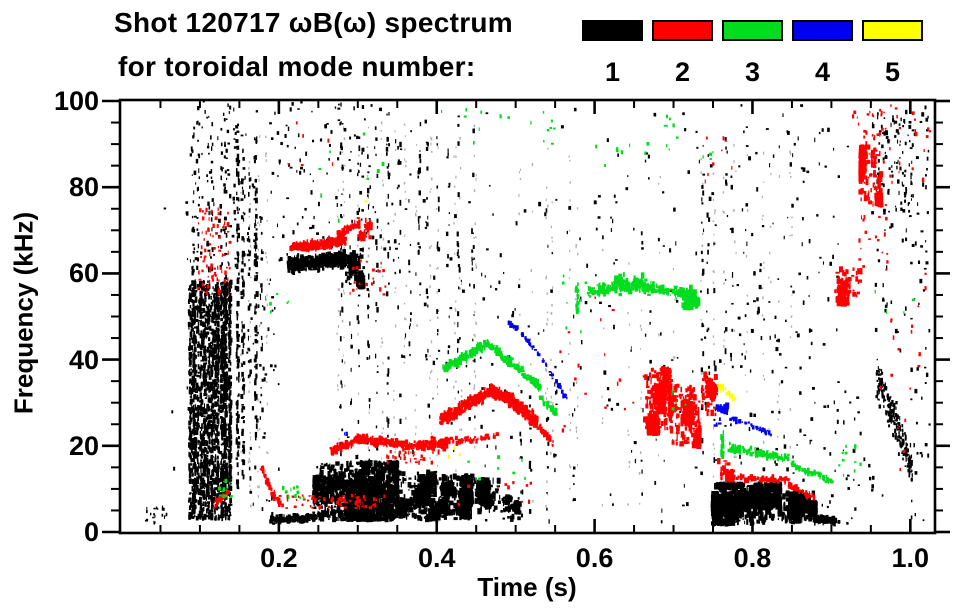 This screenshot has height=615, width=963. Describe the element at coordinates (682, 53) in the screenshot. I see `legend-item-mode-2: 2` at that location.